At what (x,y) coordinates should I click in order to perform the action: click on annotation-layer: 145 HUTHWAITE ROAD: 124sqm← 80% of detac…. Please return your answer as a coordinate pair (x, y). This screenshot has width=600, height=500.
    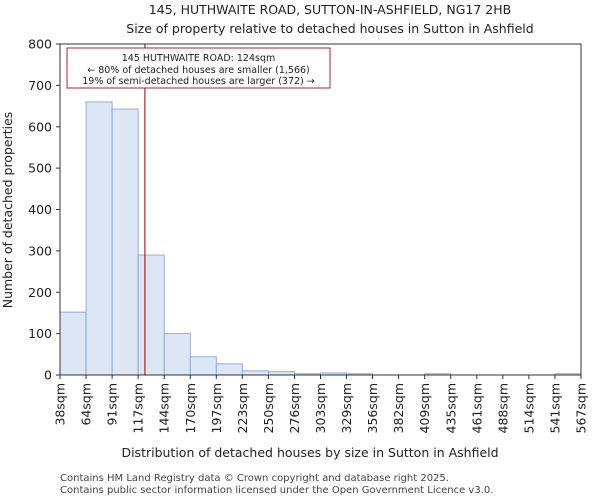
    Looking at the image, I should click on (198, 68).